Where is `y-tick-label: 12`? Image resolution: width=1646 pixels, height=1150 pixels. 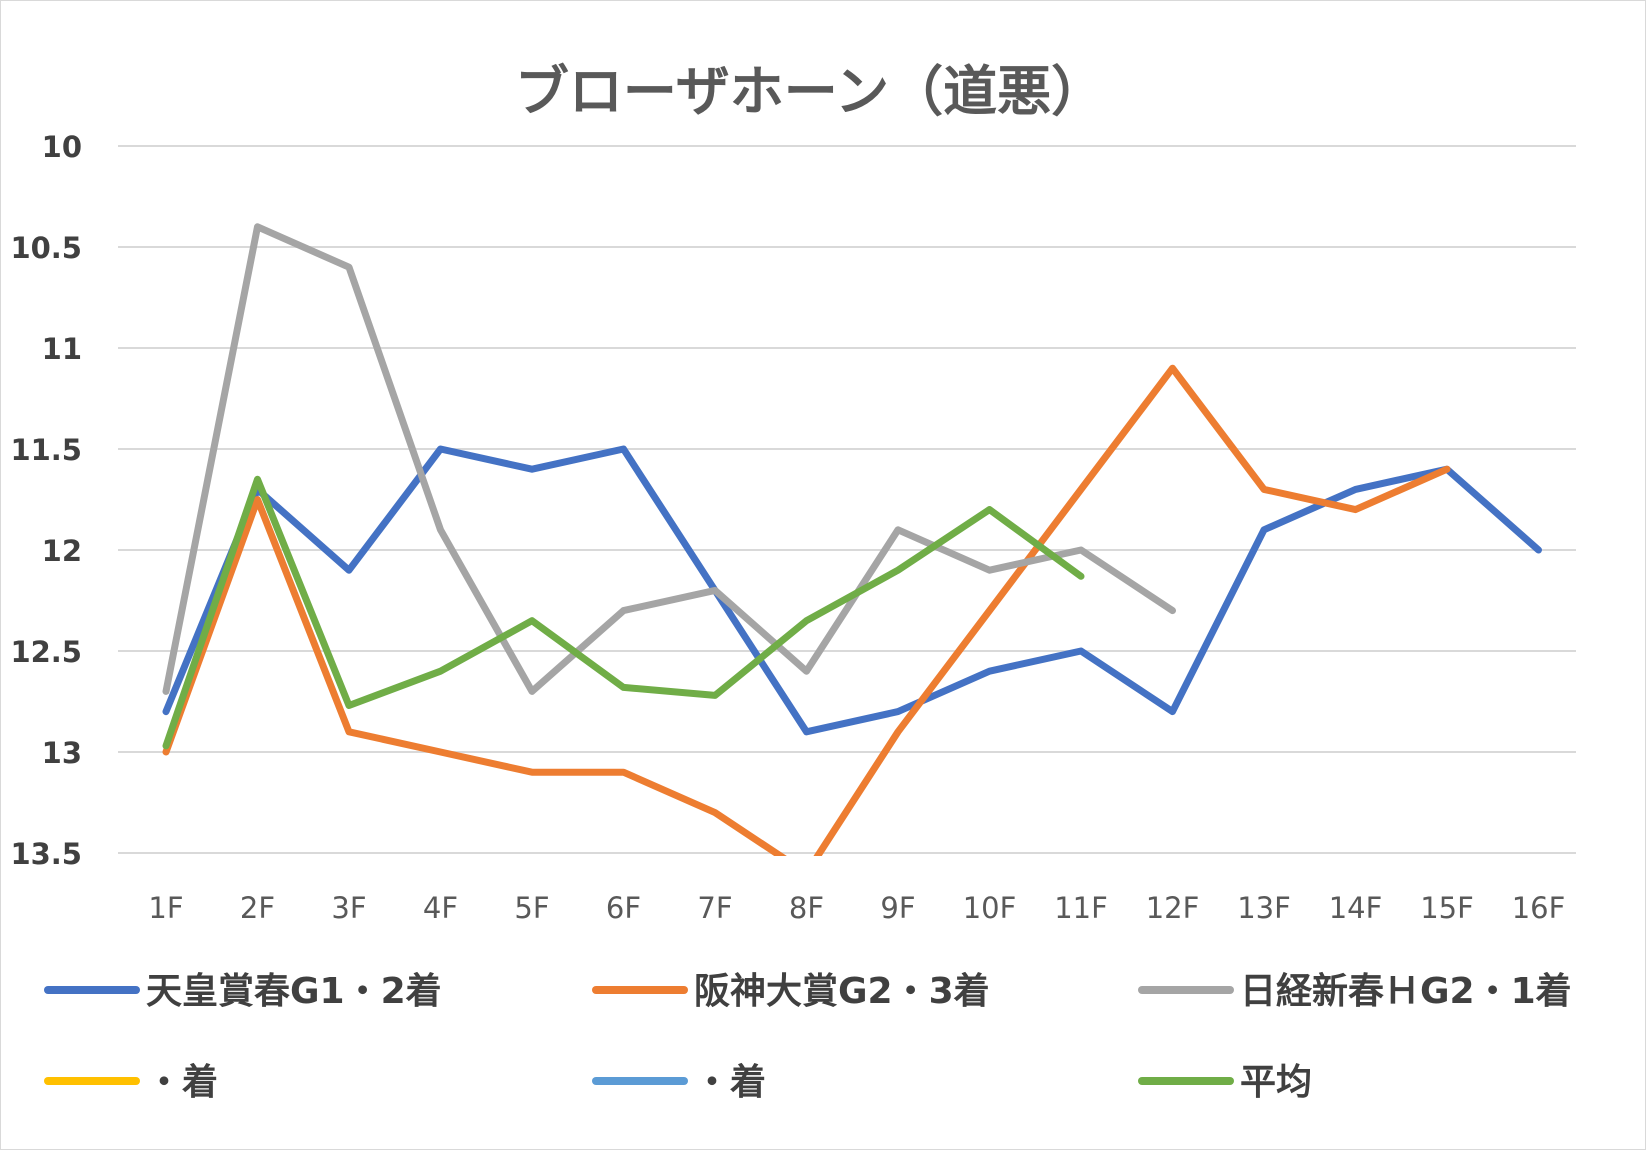
y-tick-label: 12 is located at coordinates (62, 551).